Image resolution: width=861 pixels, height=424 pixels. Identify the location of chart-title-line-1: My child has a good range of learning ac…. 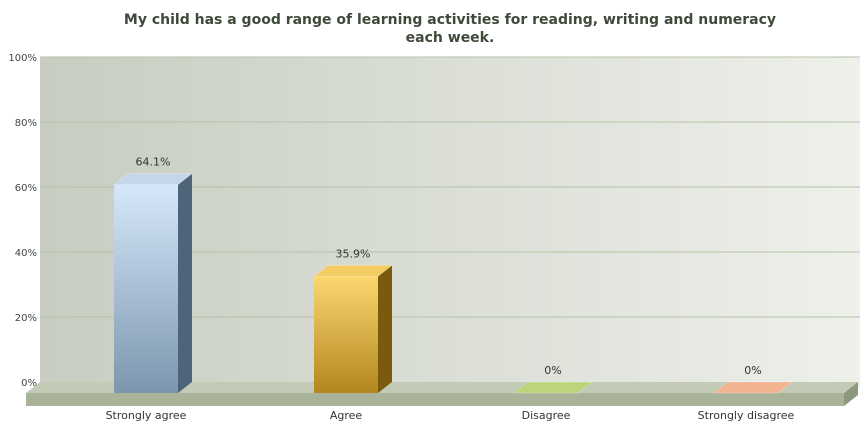
(450, 20).